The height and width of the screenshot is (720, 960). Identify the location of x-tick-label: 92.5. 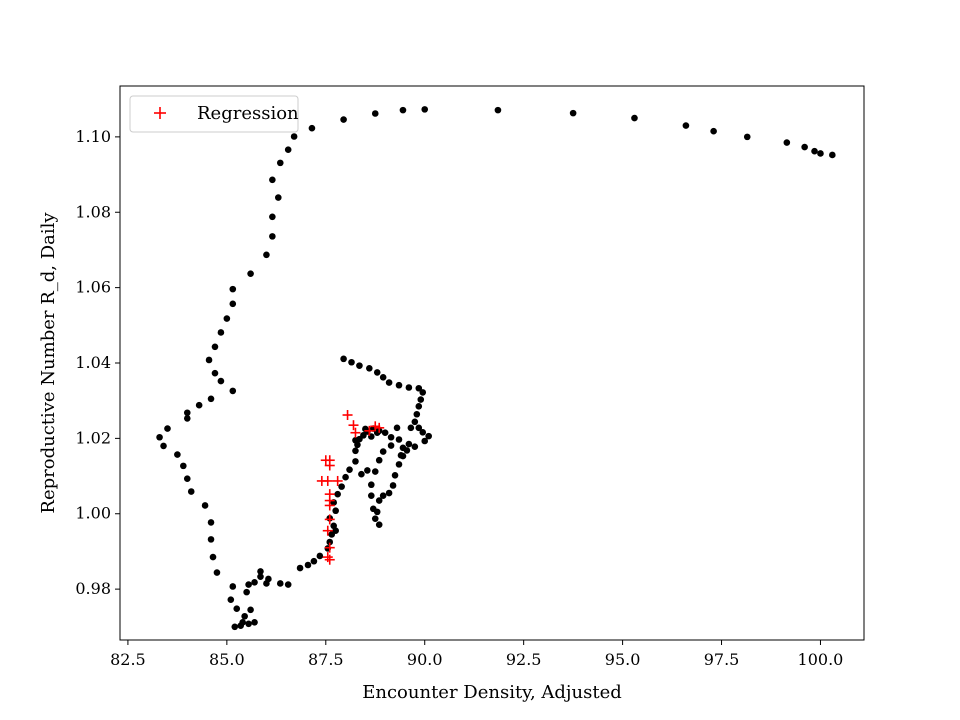
(524, 659).